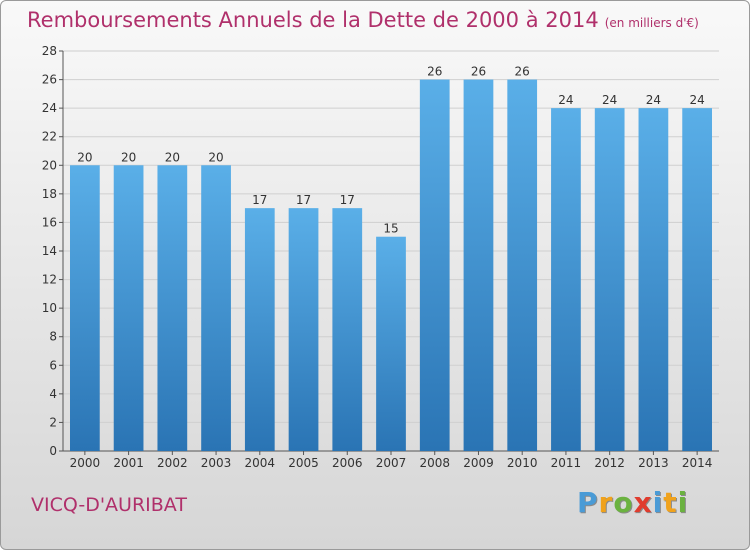 This screenshot has width=750, height=550. I want to click on y-tick-label: 12, so click(49, 280).